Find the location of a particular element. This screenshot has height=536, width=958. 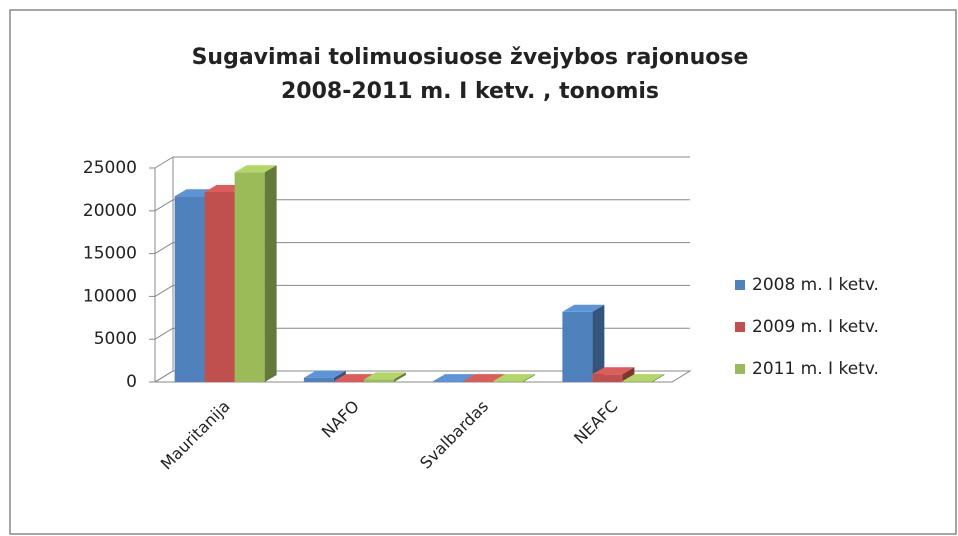

y-tick-label: 10000 is located at coordinates (110, 296).